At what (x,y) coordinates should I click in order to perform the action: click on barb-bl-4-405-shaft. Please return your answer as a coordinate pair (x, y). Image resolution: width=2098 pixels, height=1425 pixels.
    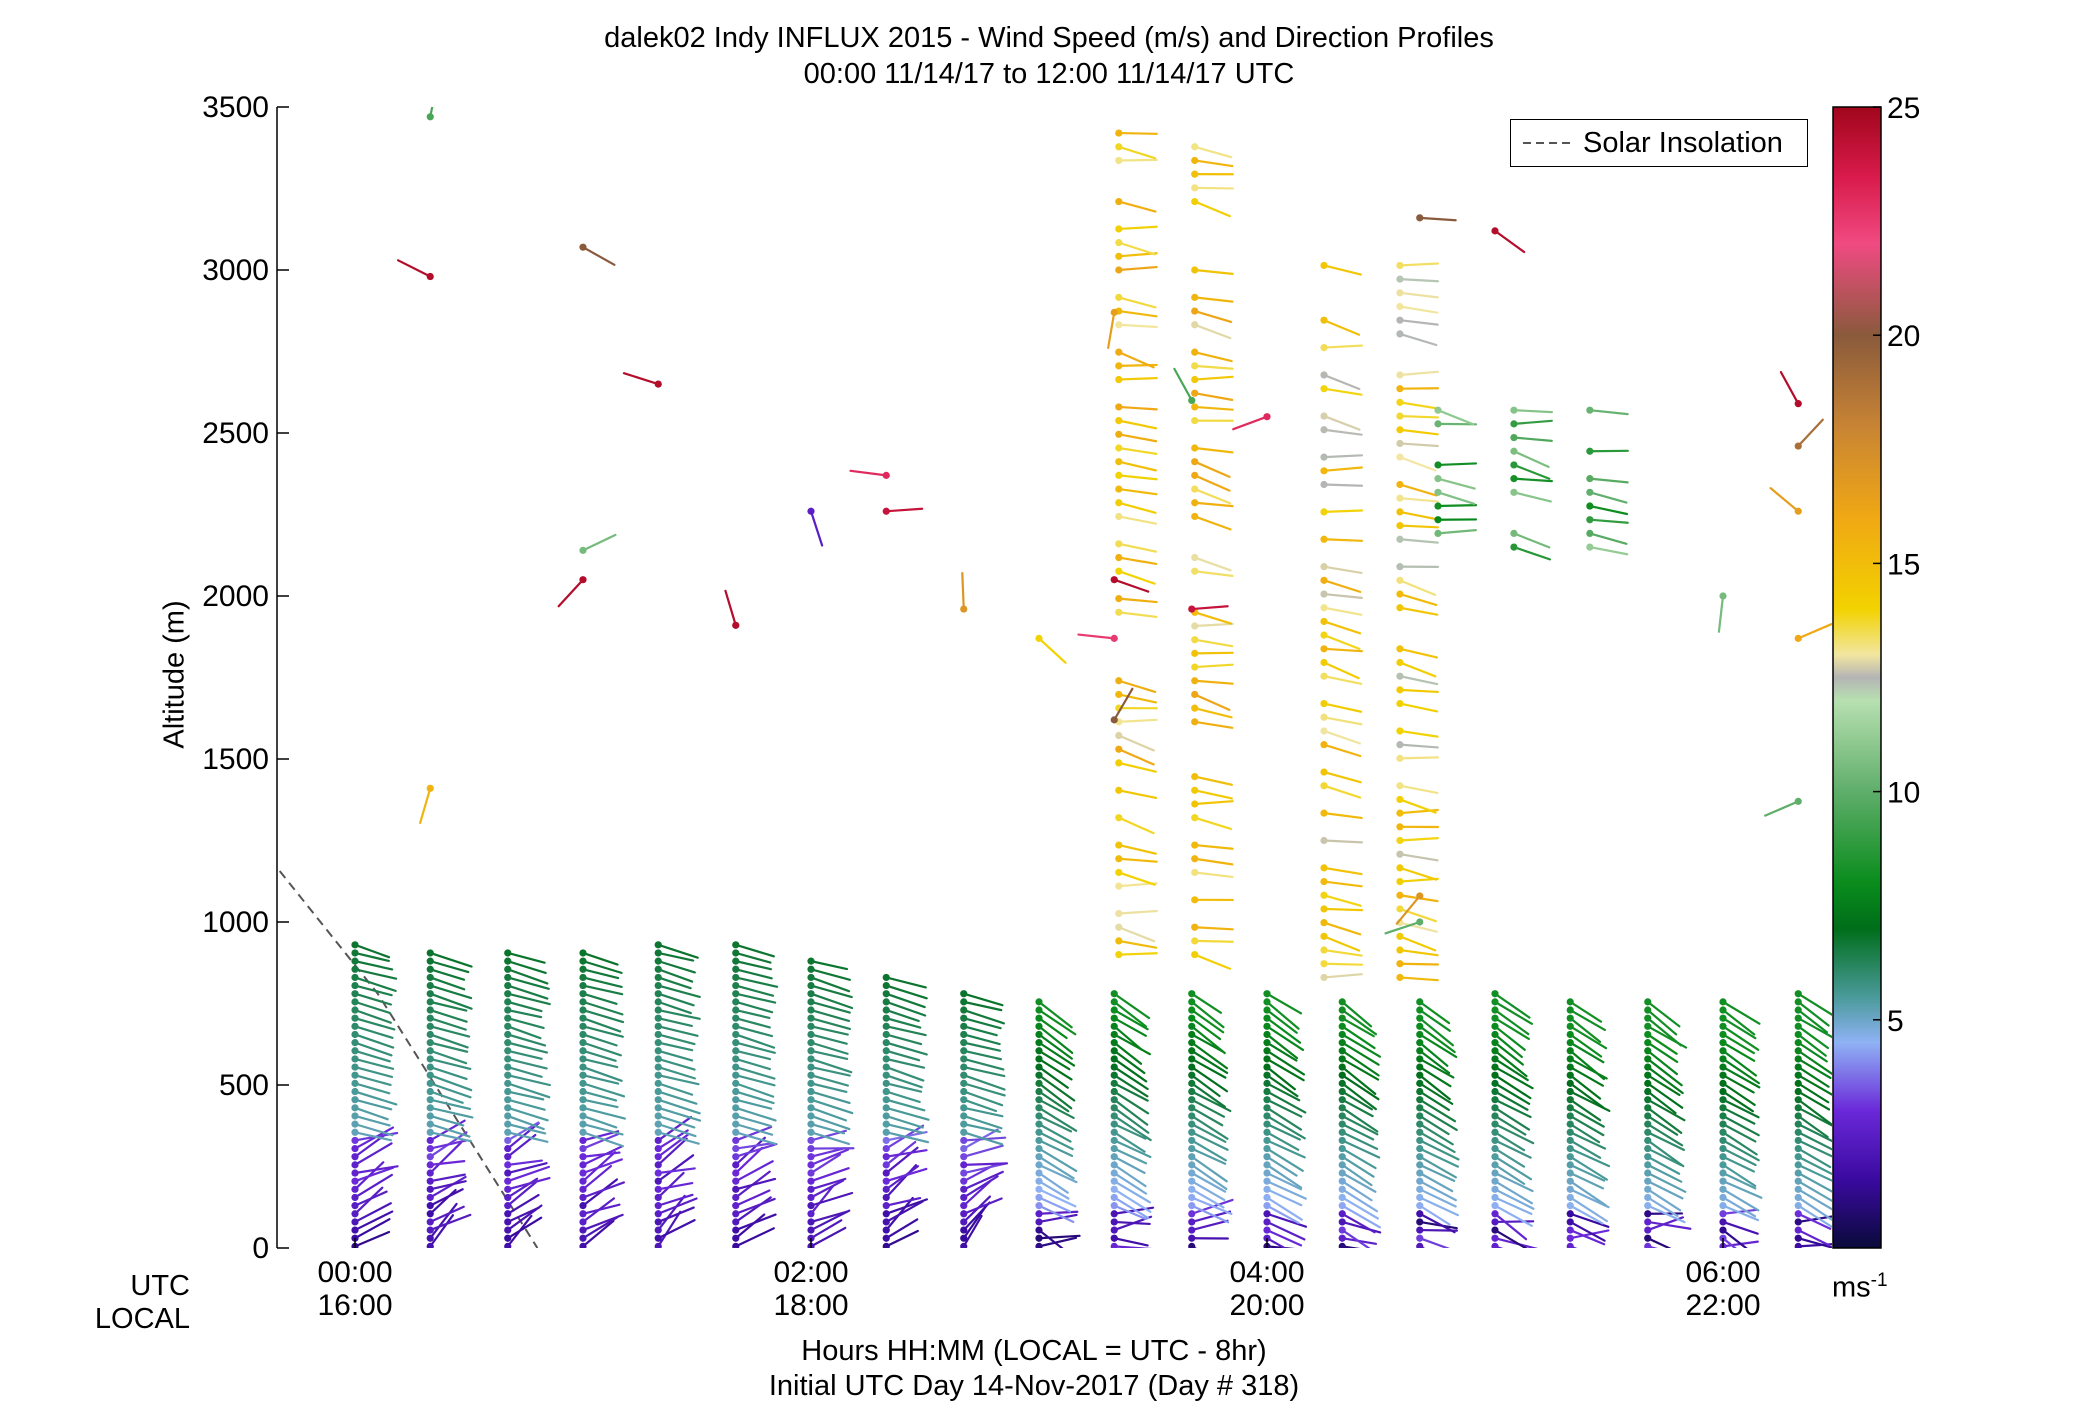
    Looking at the image, I should click on (676, 1121).